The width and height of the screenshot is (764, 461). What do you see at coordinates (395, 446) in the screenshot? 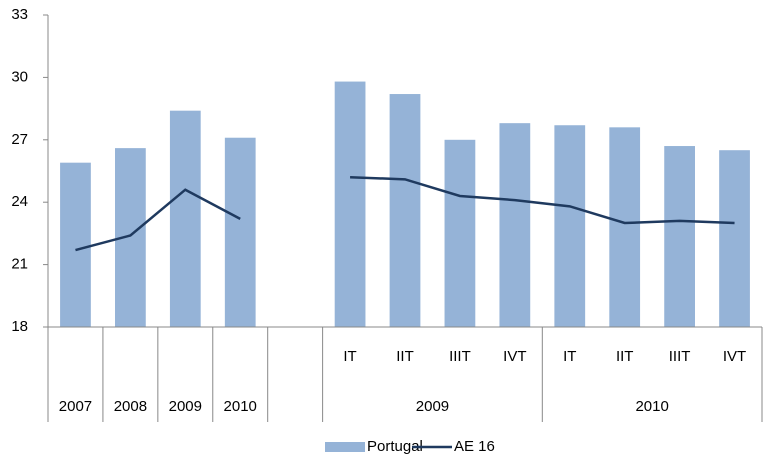
I see `legend-label: Portugal` at bounding box center [395, 446].